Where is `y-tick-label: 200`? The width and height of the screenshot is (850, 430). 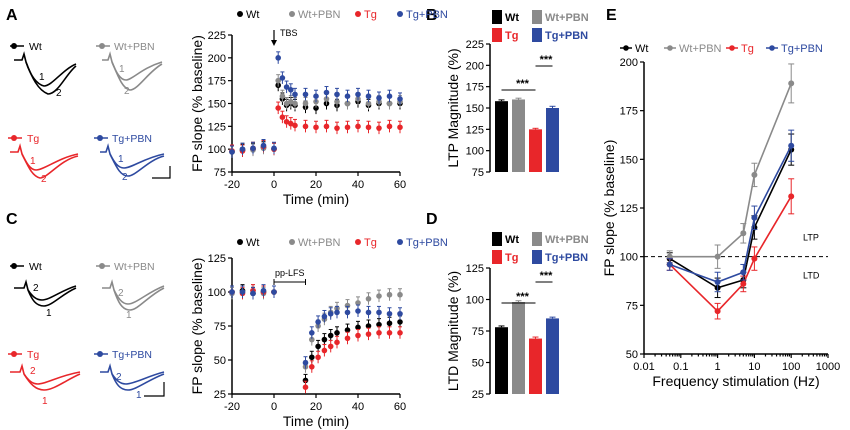
y-tick-label: 200 is located at coordinates (217, 59).